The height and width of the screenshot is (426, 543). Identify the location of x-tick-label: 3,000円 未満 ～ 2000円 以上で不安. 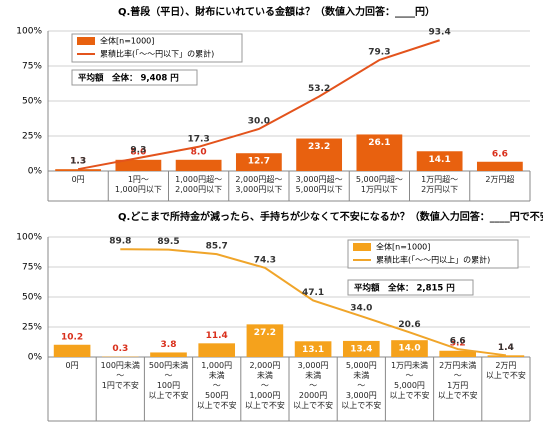
(313, 385).